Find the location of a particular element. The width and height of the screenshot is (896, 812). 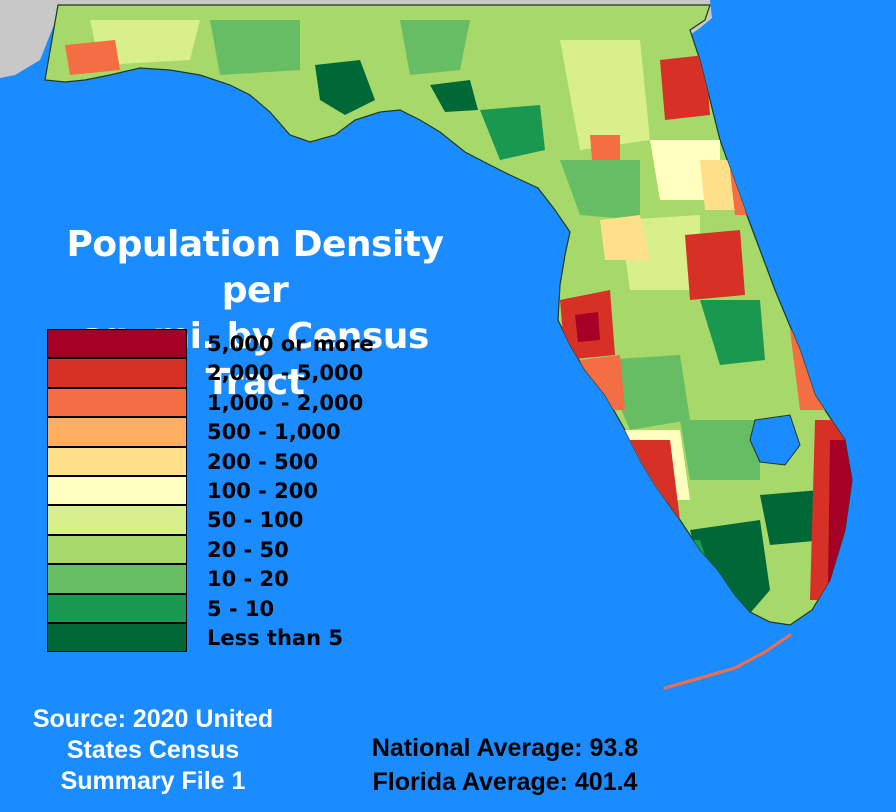

florida-keys is located at coordinates (727, 661).